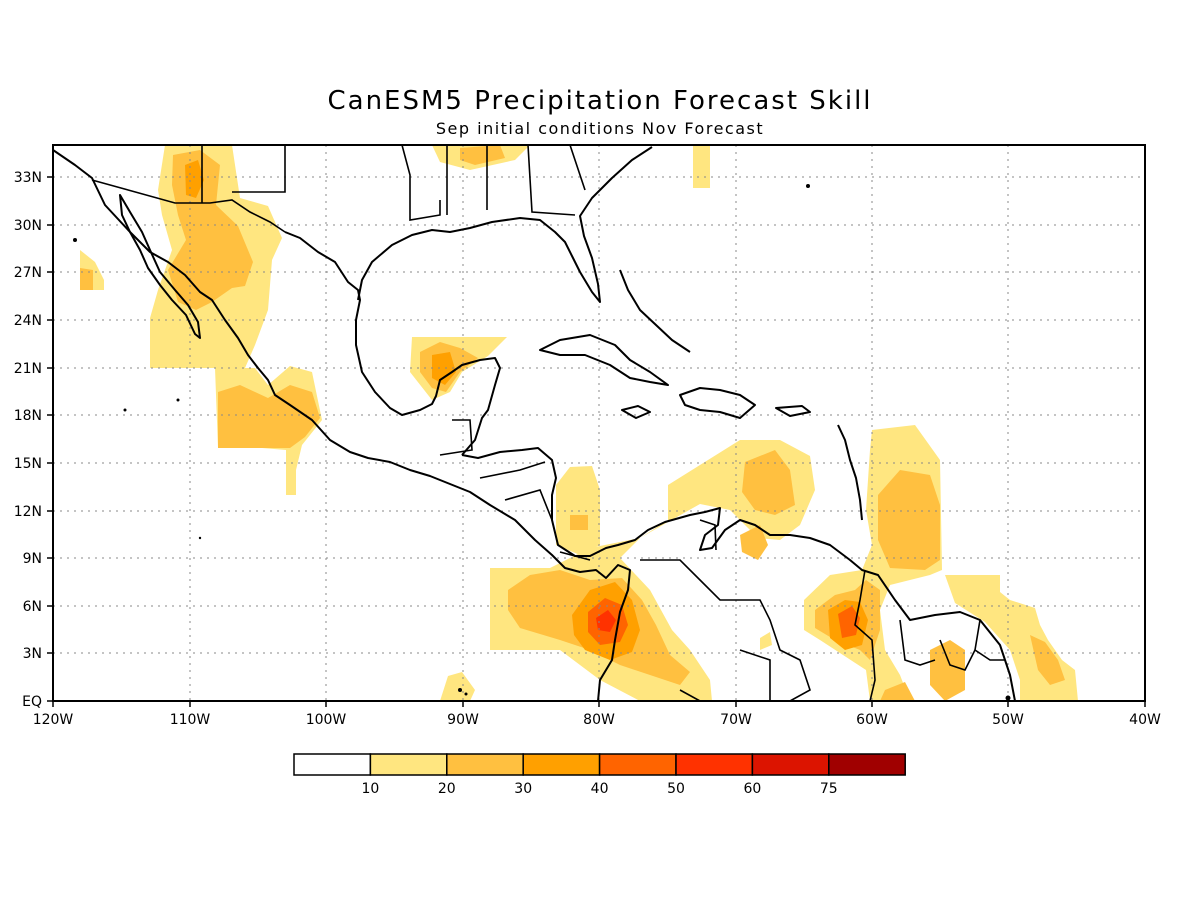  Describe the element at coordinates (28, 226) in the screenshot. I see `lat-label: 30N` at that location.